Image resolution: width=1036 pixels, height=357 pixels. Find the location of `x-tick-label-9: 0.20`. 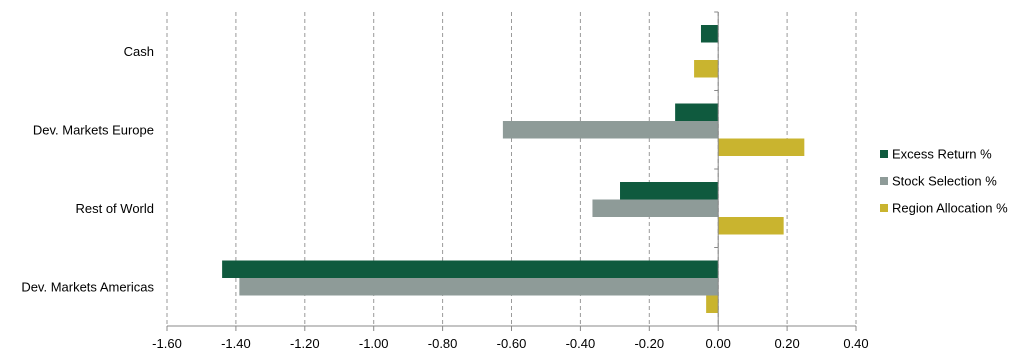

x-tick-label-9: 0.20 is located at coordinates (786, 343).